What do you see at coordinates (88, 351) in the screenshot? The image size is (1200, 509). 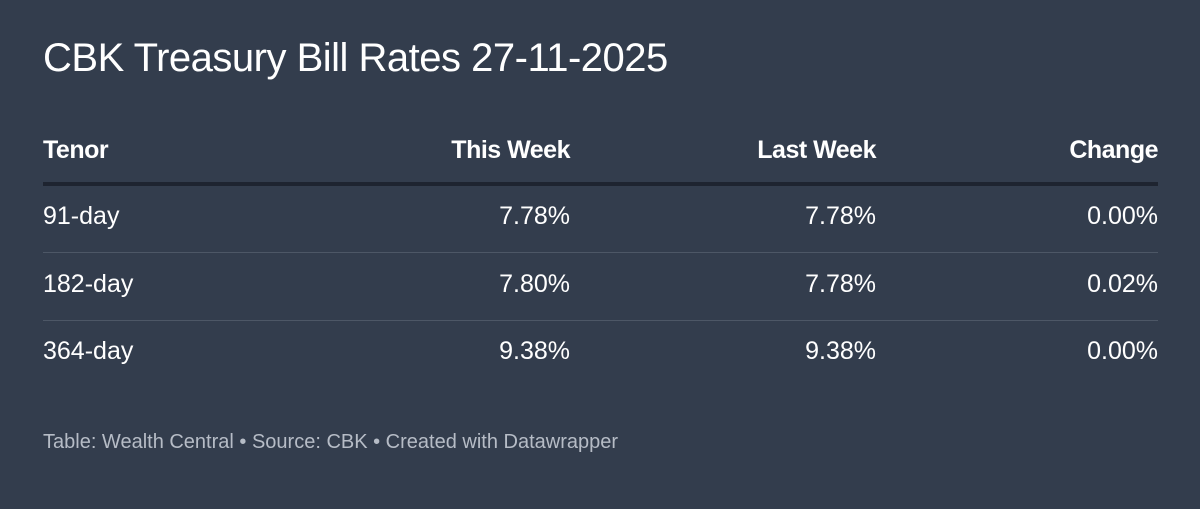 I see `cell: 364-day` at bounding box center [88, 351].